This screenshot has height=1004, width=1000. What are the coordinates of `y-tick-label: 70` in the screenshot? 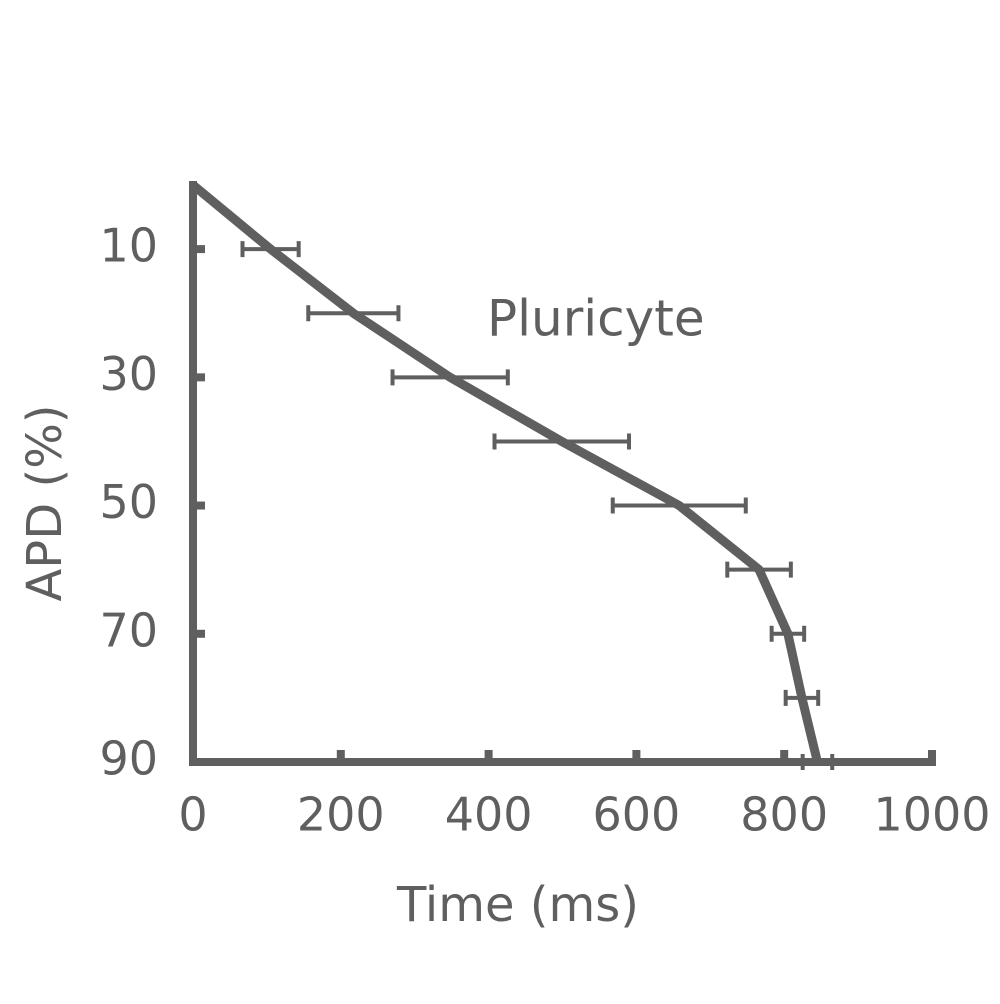 It's located at (128, 630).